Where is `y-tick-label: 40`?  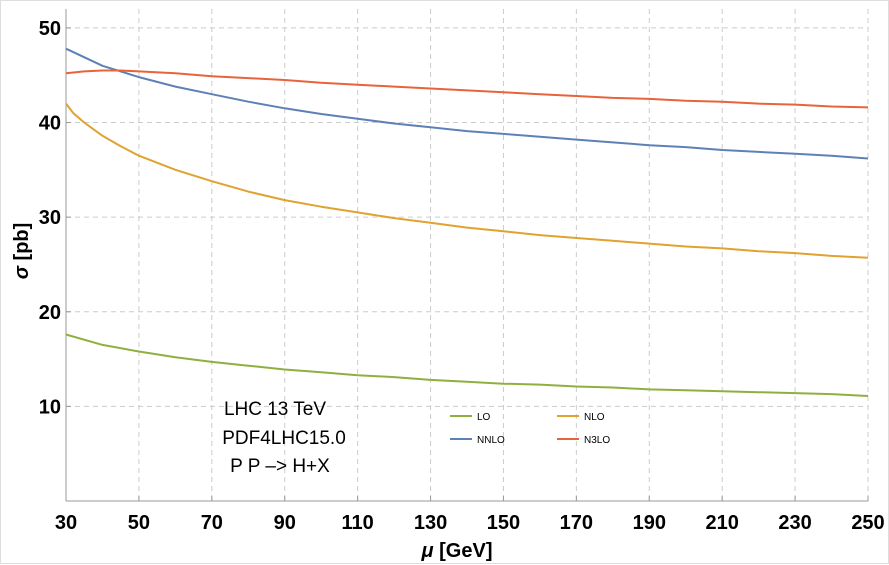 y-tick-label: 40 is located at coordinates (50, 124).